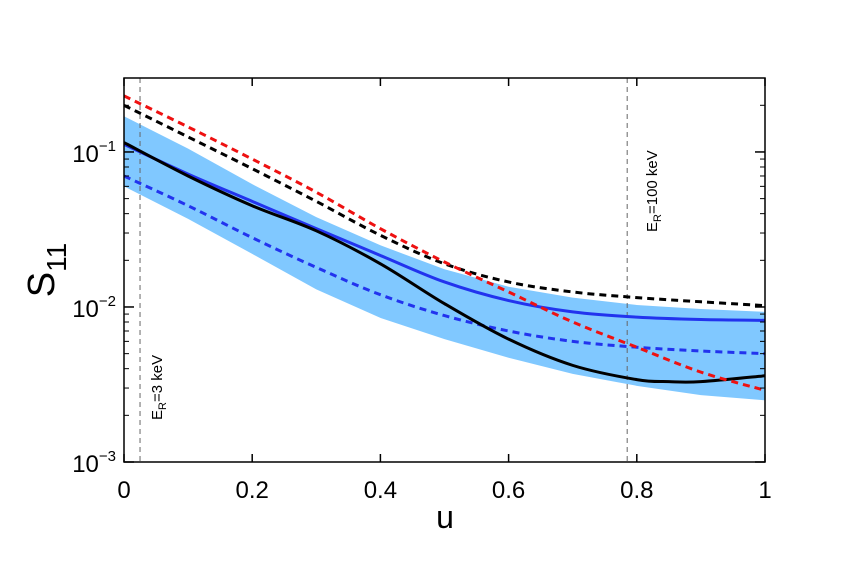 The width and height of the screenshot is (845, 562). What do you see at coordinates (652, 227) in the screenshot?
I see `vline-label-100kev-main: E` at bounding box center [652, 227].